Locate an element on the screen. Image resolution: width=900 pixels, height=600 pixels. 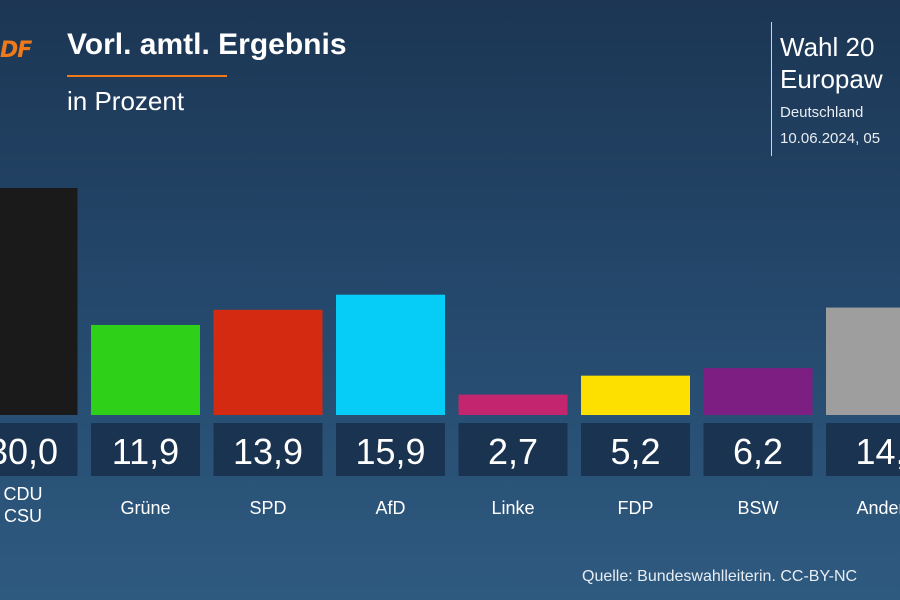
value-label-linke: 2,7 is located at coordinates (513, 451).